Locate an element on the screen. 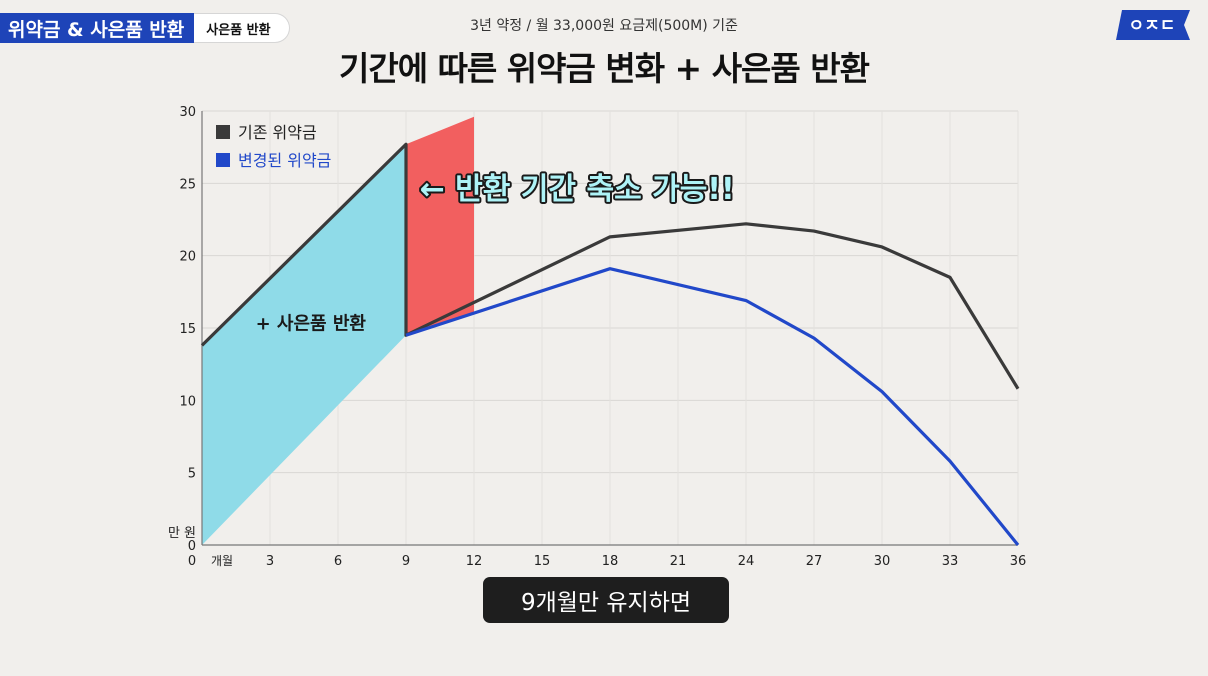 The height and width of the screenshot is (676, 1208). x-tick-label: 3 is located at coordinates (270, 561).